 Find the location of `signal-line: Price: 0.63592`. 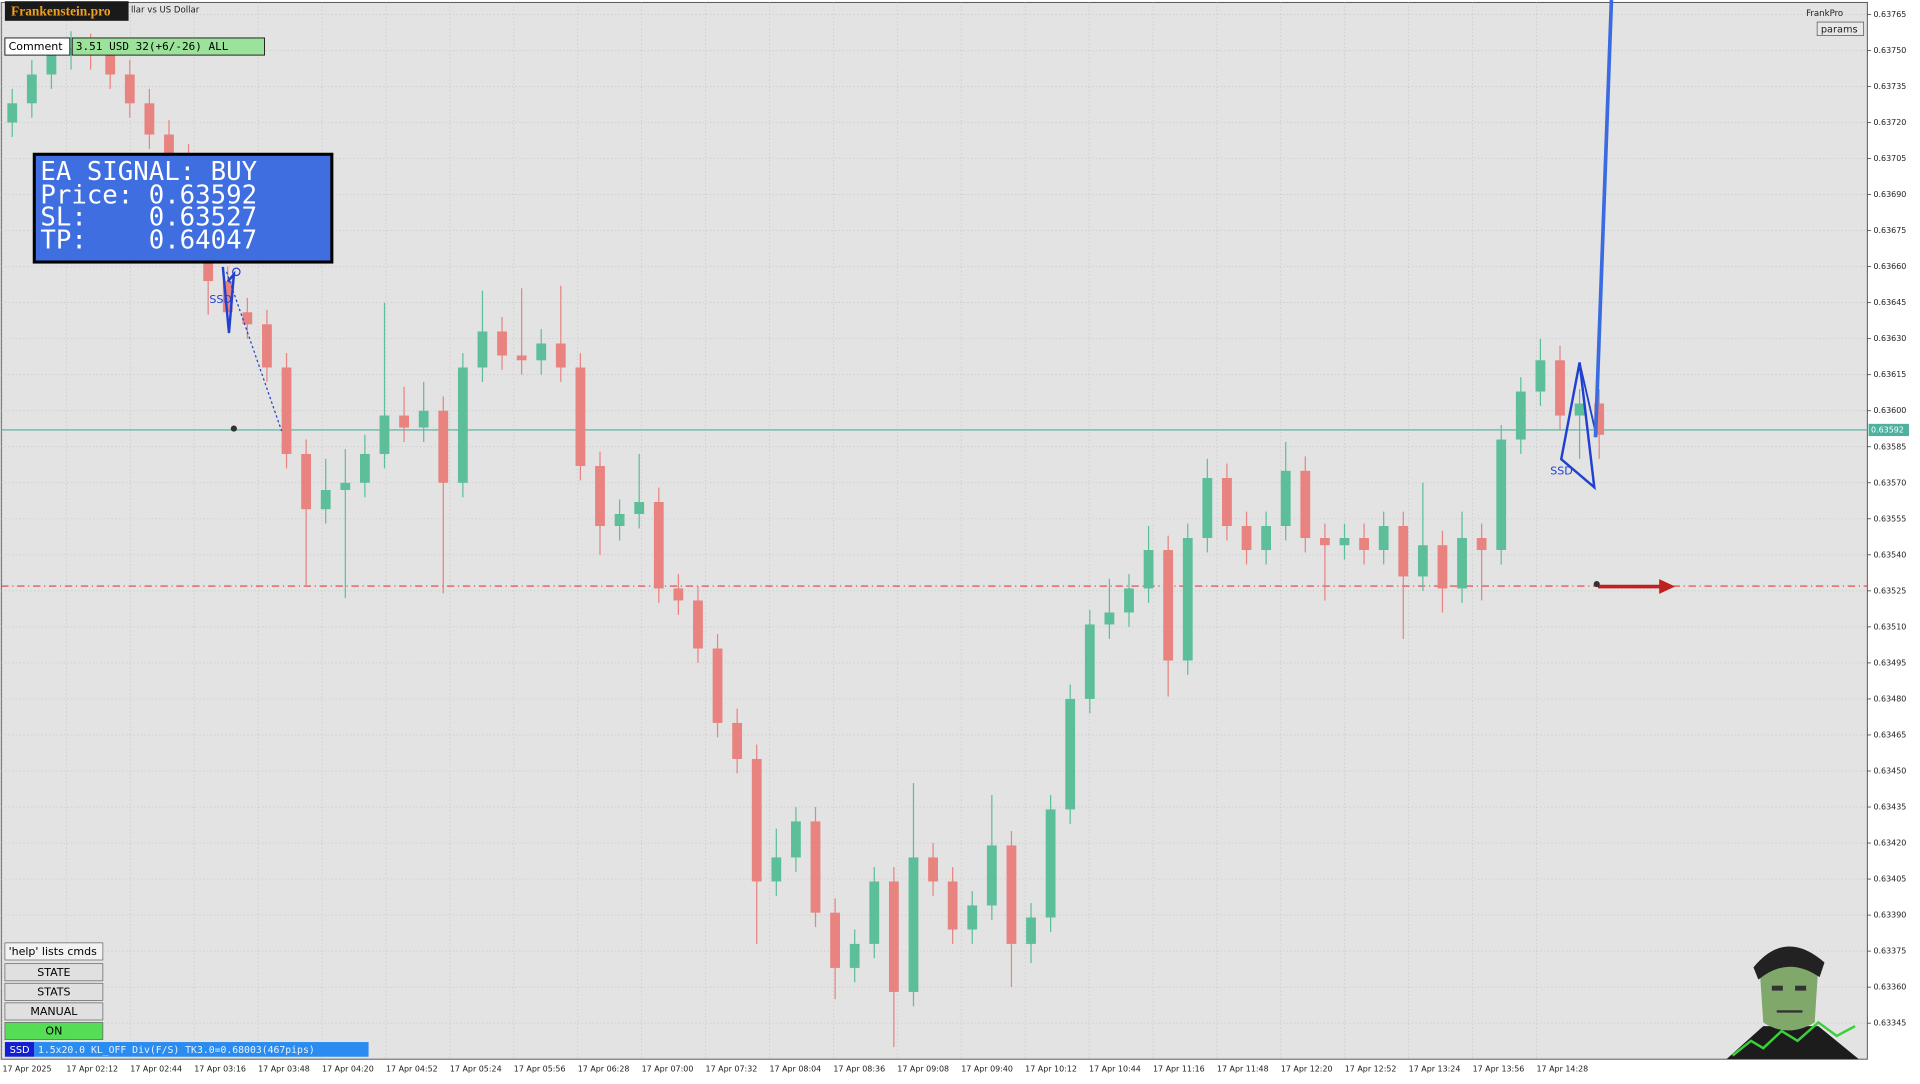

signal-line: Price: 0.63592 is located at coordinates (148, 195).